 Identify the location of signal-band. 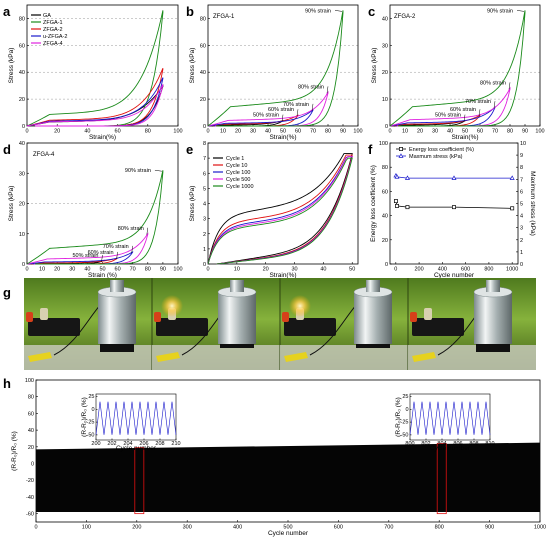
(288, 477).